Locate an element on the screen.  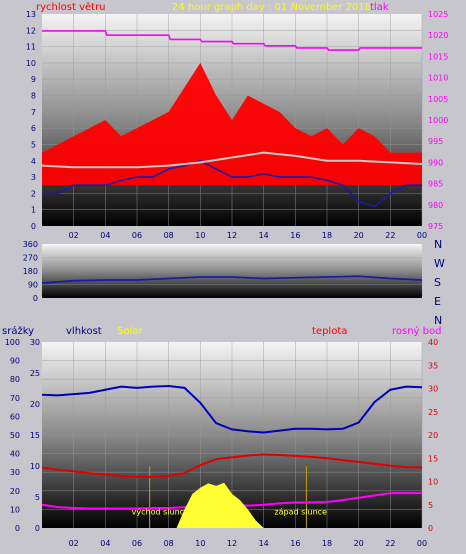
y-rain-tick-label: 30 is located at coordinates (15, 472).